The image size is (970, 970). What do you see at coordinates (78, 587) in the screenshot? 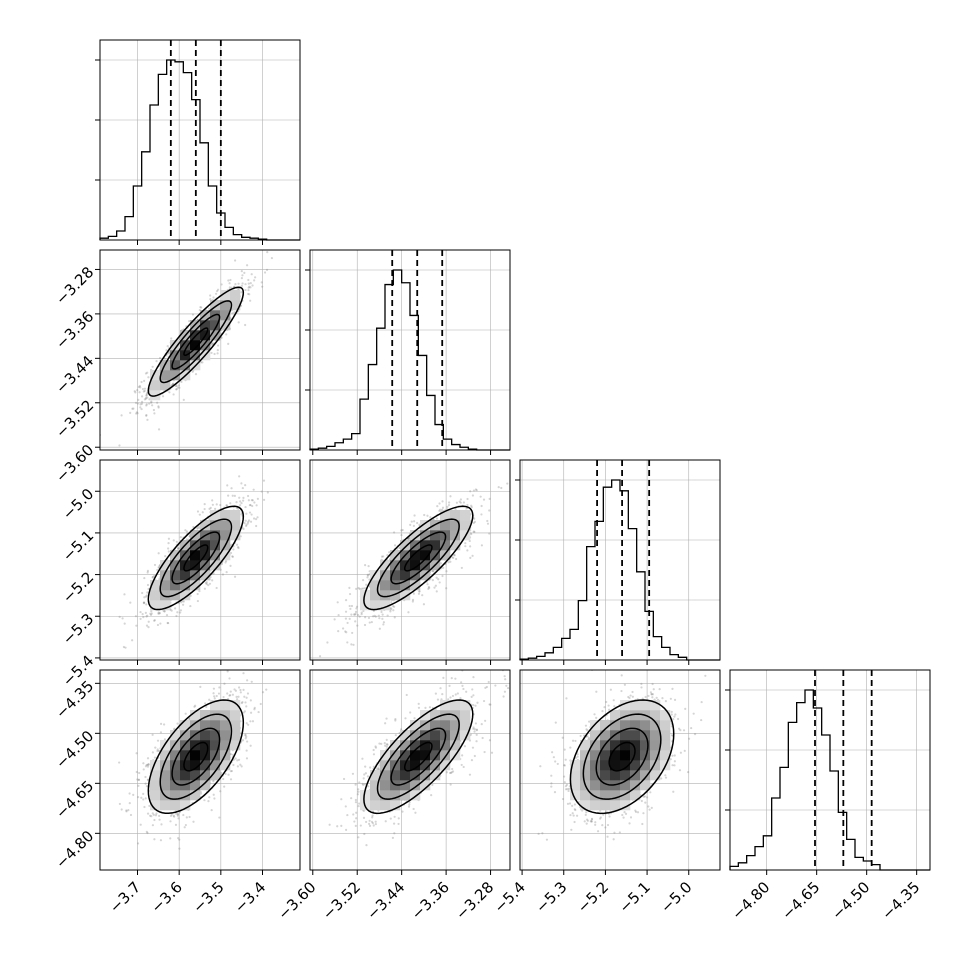
I see `y-tick-label: −5.2` at bounding box center [78, 587].